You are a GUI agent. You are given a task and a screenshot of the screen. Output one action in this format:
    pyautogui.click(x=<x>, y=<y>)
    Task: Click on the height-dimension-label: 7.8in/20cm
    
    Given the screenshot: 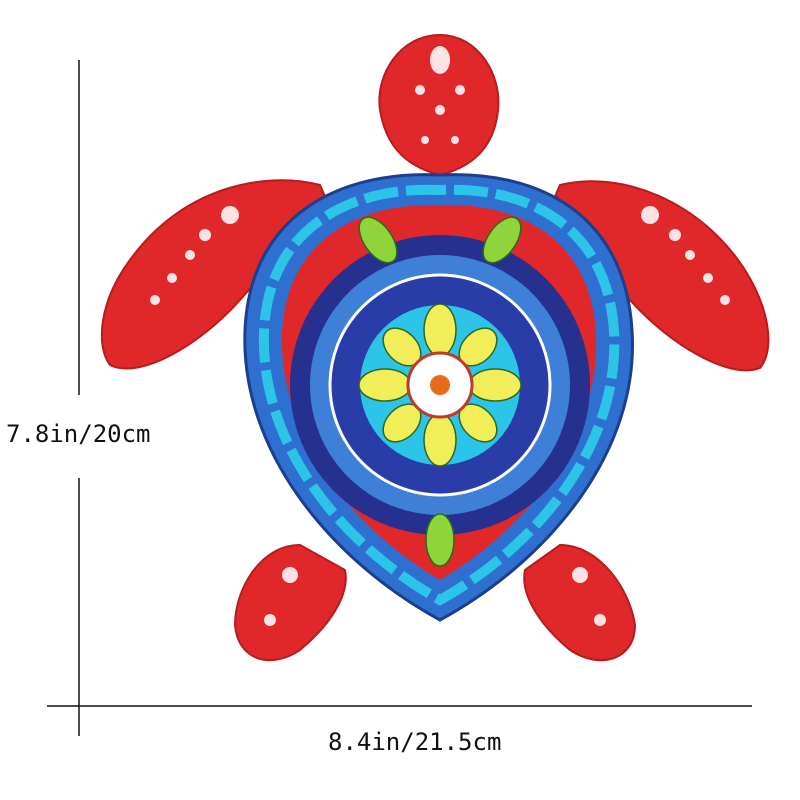 What is the action you would take?
    pyautogui.click(x=78, y=434)
    